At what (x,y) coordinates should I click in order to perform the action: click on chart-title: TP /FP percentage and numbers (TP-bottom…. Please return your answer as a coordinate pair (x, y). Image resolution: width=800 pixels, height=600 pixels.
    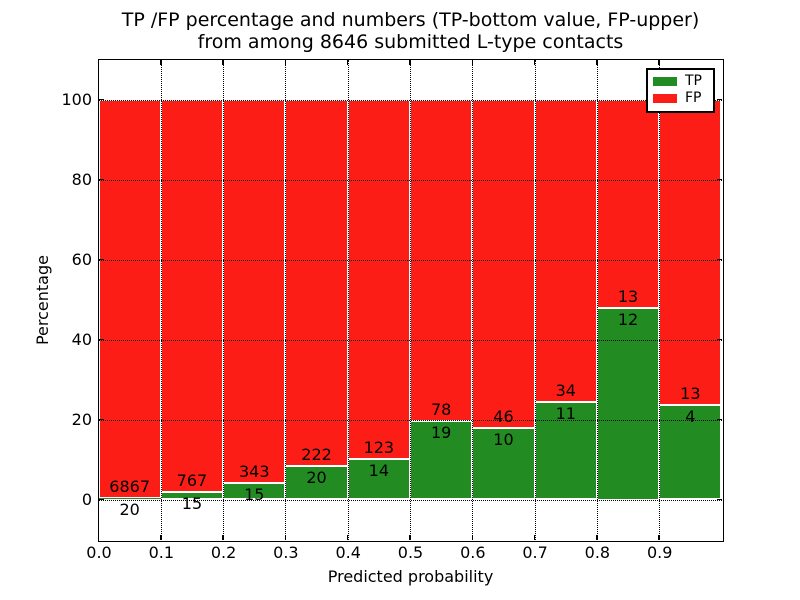
    Looking at the image, I should click on (410, 31).